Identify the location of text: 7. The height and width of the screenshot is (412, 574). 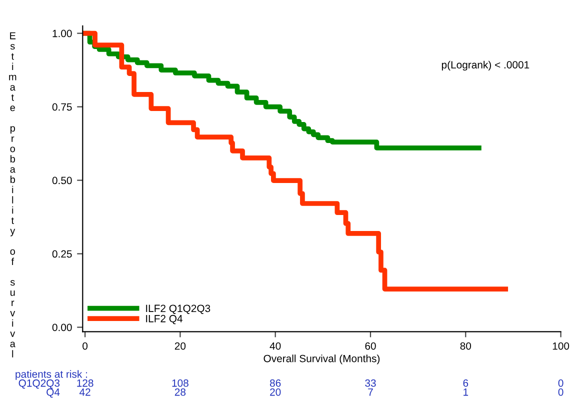
(370, 392).